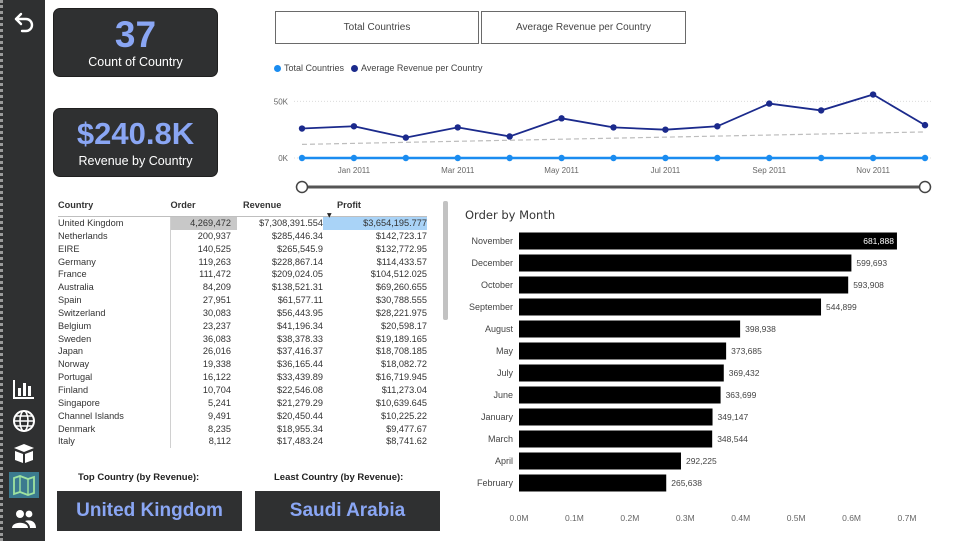  Describe the element at coordinates (242, 442) in the screenshot. I see `table-row: Italy 8,112 $17,483.24 $8,741.62` at that location.